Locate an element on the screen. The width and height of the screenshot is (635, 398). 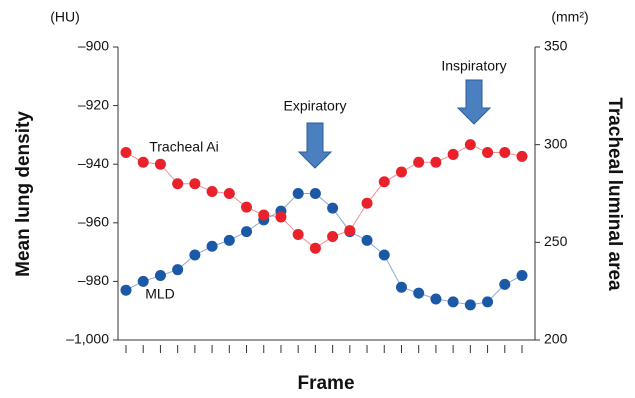
y-tick-label: –1,000 is located at coordinates (87, 339).